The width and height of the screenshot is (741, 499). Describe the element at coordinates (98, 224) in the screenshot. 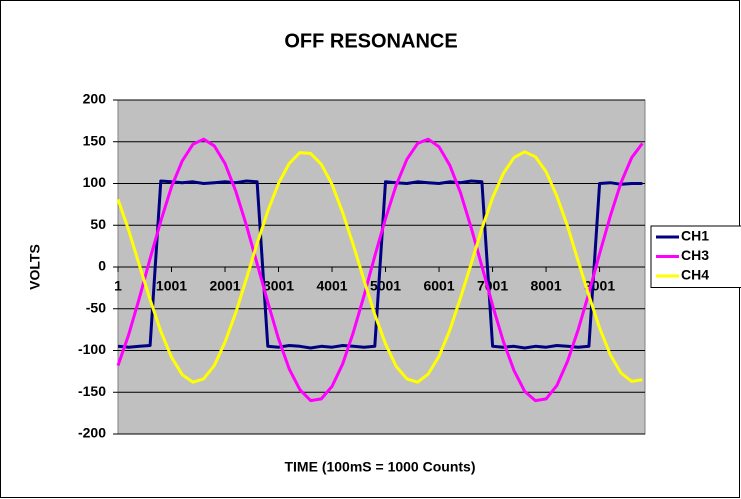

I see `y-tick-label: 50` at that location.